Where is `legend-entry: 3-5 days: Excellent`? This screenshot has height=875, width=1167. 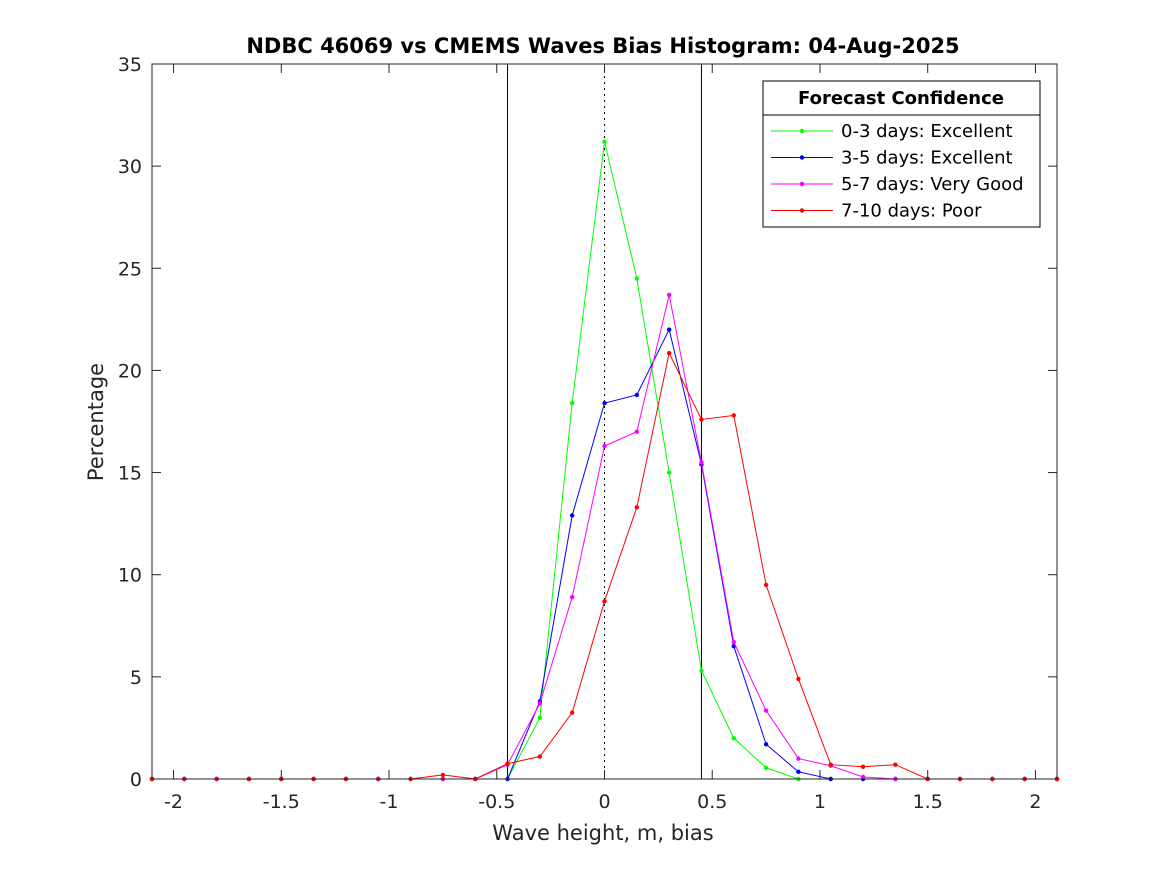 legend-entry: 3-5 days: Excellent is located at coordinates (892, 158).